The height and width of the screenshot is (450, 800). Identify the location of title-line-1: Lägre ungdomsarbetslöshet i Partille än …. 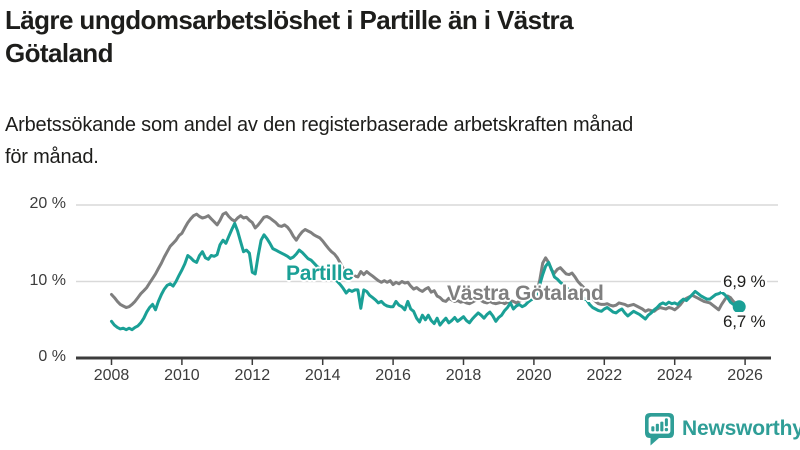
(289, 20).